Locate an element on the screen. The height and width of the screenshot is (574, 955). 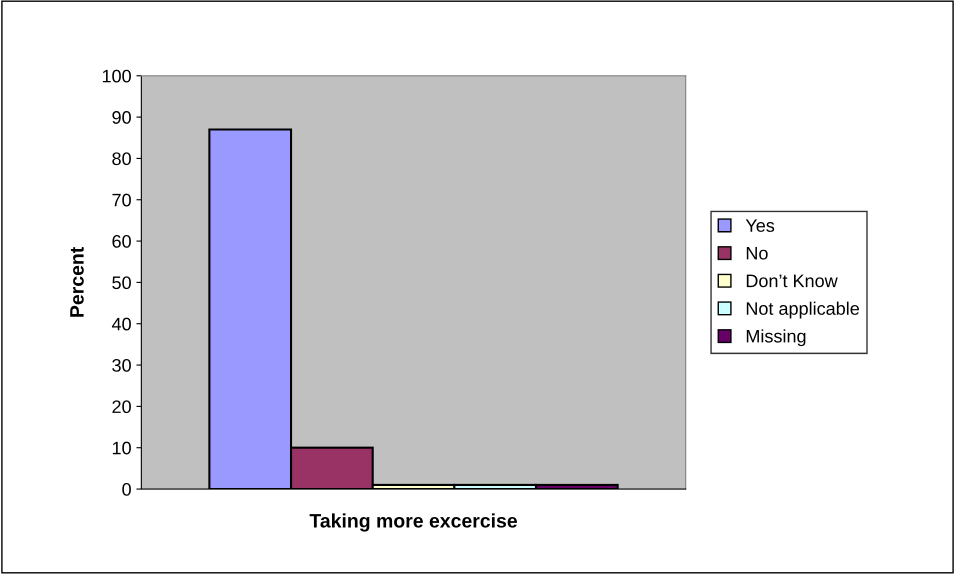
legend-label: Not applicable is located at coordinates (802, 310).